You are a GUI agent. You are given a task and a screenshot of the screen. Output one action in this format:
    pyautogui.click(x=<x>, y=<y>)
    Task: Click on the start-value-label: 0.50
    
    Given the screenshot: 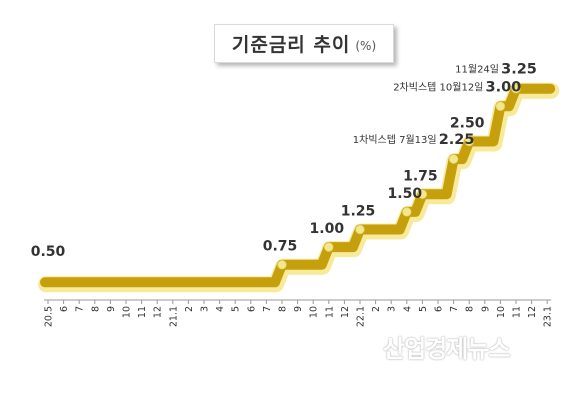 What is the action you would take?
    pyautogui.click(x=48, y=252)
    